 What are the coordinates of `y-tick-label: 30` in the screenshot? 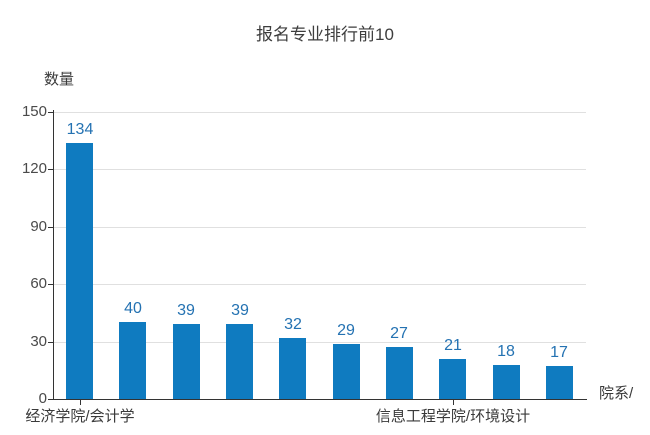 It's located at (38, 341).